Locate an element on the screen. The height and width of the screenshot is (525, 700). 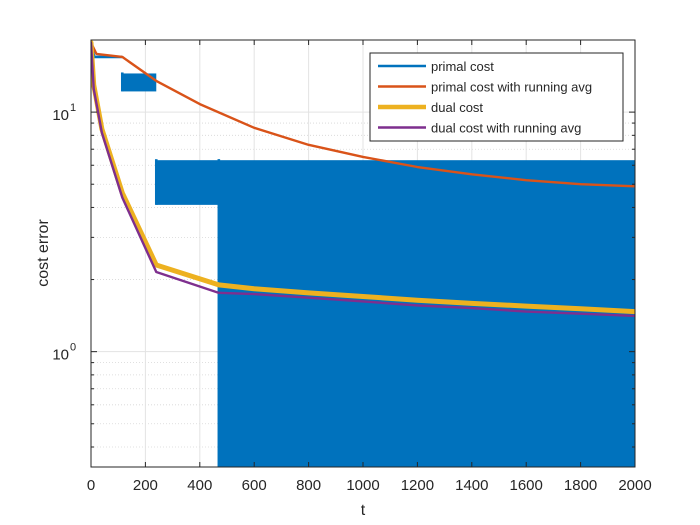
x-tick-label: 2000 is located at coordinates (634, 485).